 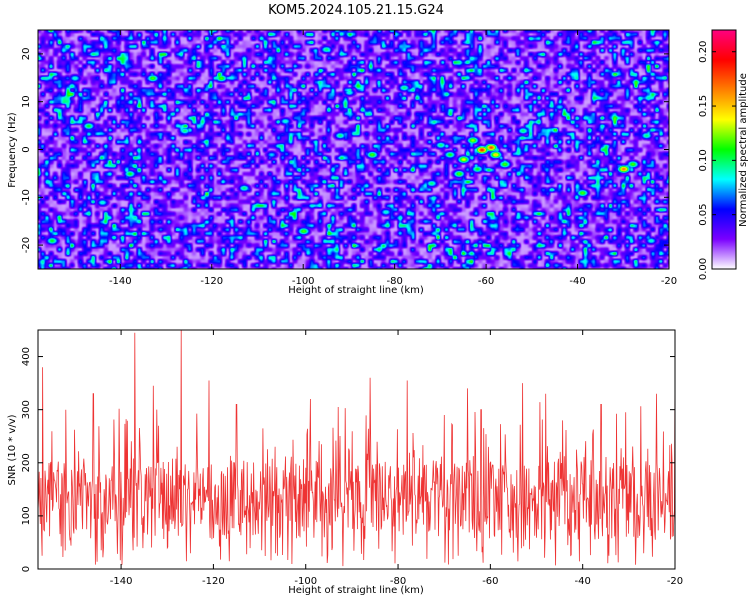 What do you see at coordinates (12, 150) in the screenshot?
I see `spectrogram-y-label: Frequency (Hz)` at bounding box center [12, 150].